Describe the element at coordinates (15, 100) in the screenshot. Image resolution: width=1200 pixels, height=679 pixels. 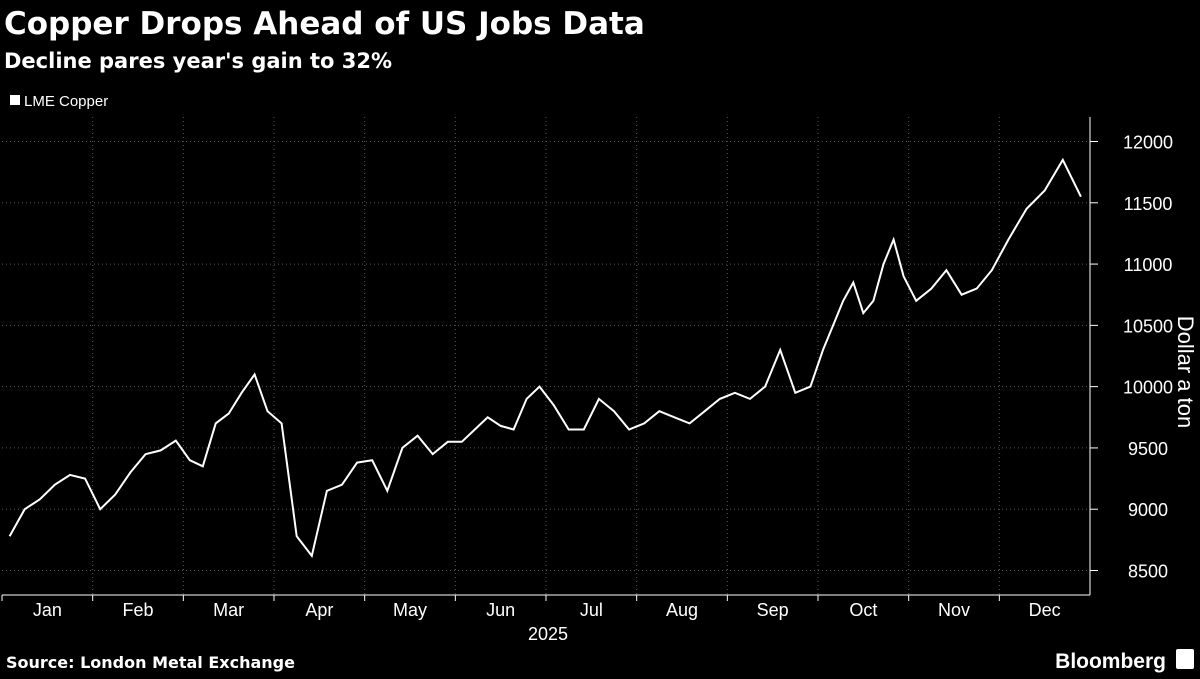
I see `legend-swatch` at that location.